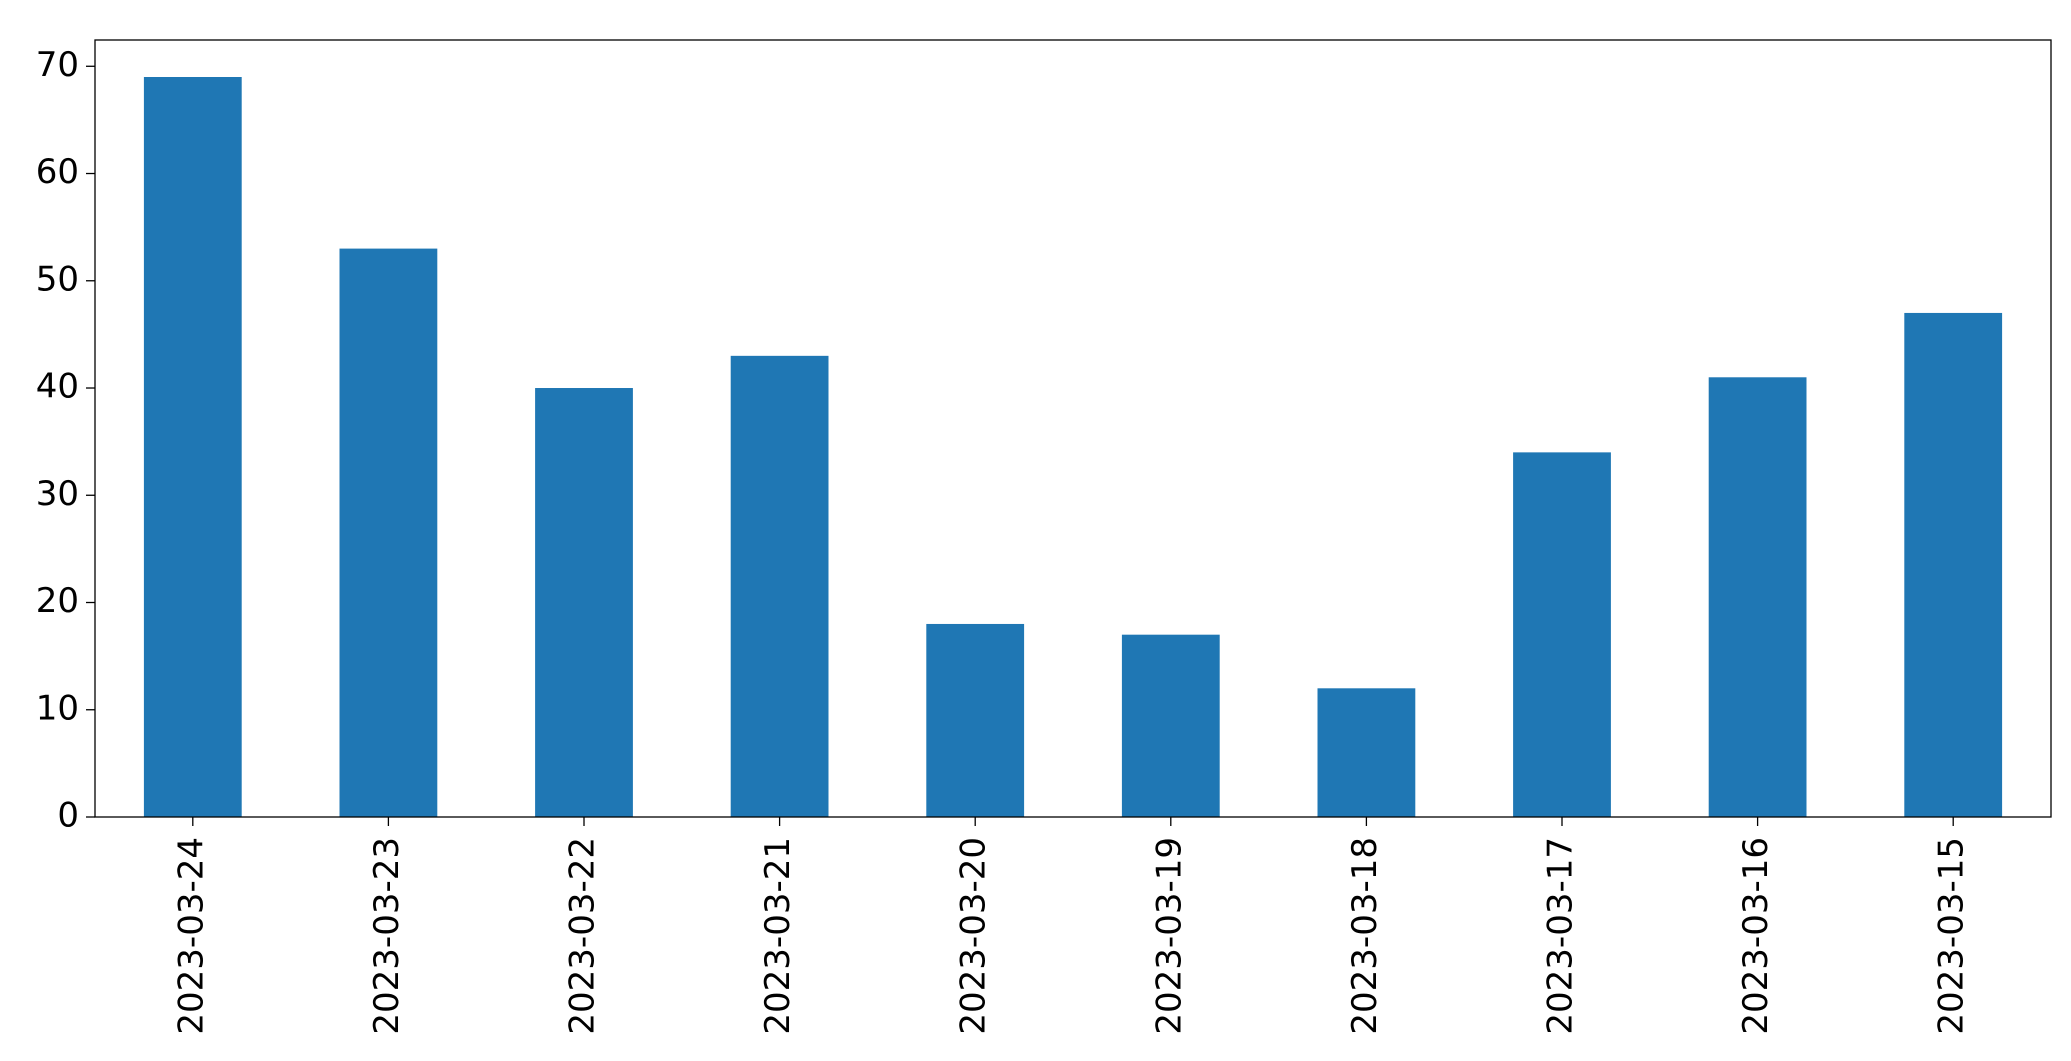 This screenshot has height=1061, width=2071. Describe the element at coordinates (1952, 936) in the screenshot. I see `x-tick-label: 2023-03-15` at that location.